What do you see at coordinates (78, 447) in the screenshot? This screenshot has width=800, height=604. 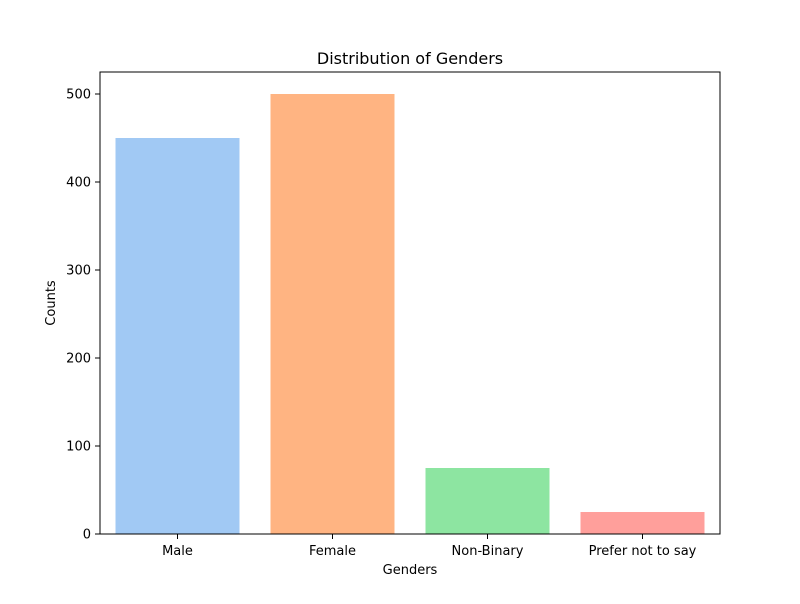 I see `y-tick-label: 100` at bounding box center [78, 447].